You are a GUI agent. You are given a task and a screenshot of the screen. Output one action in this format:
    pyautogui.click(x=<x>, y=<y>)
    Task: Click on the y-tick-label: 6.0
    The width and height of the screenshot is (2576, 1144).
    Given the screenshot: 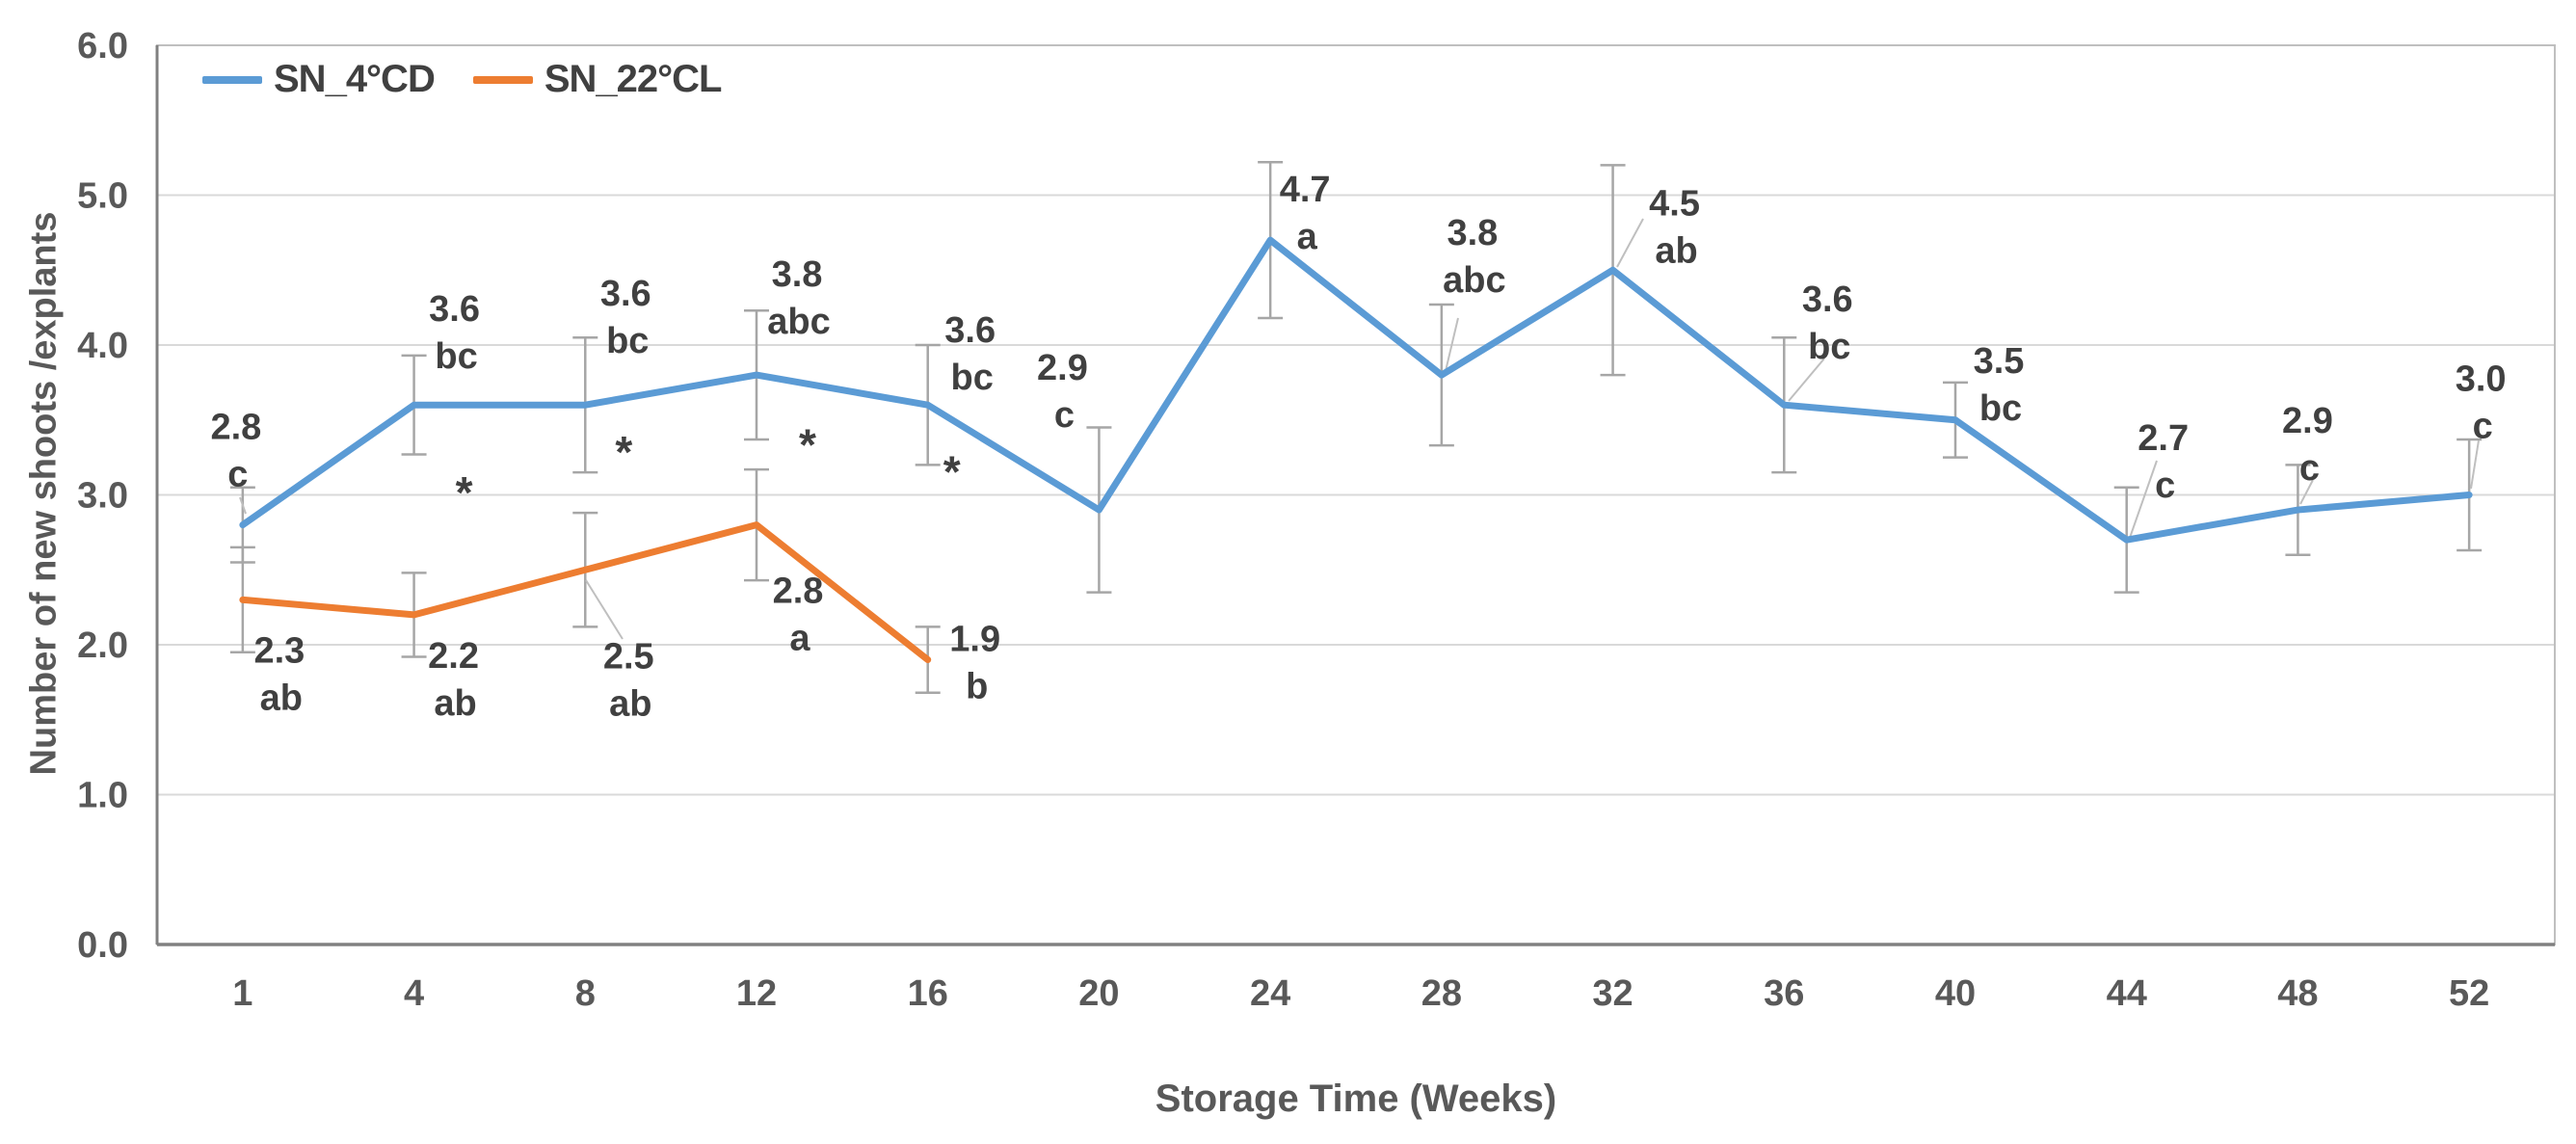 What is the action you would take?
    pyautogui.click(x=102, y=46)
    